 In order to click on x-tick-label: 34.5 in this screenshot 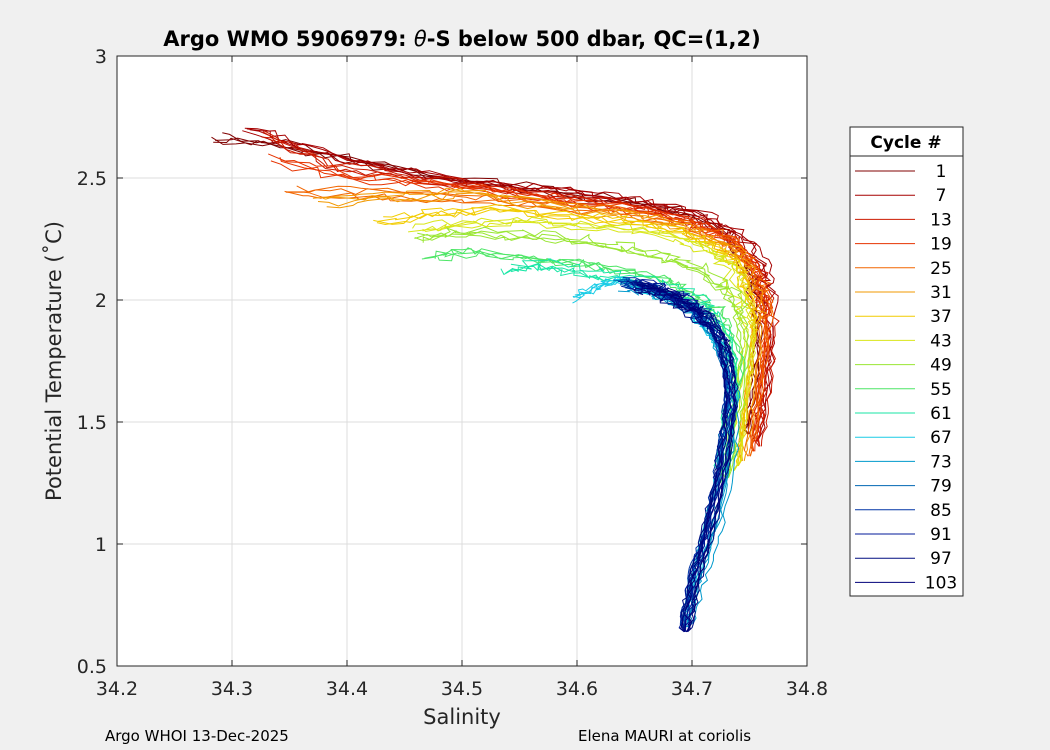, I will do `click(462, 689)`.